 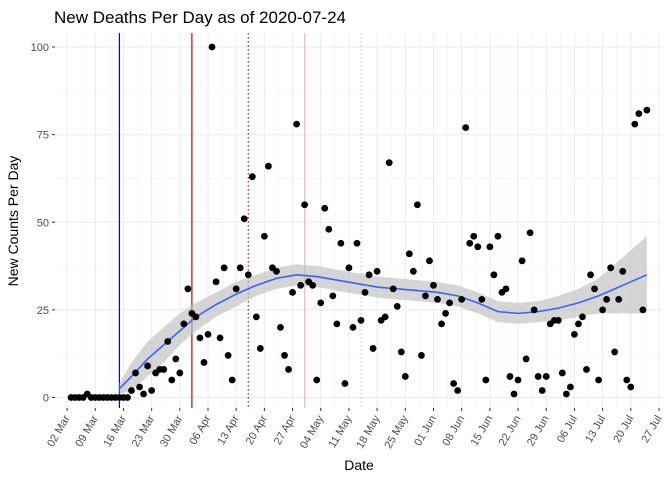 What do you see at coordinates (538, 431) in the screenshot?
I see `x-tick-label: 29 Jun` at bounding box center [538, 431].